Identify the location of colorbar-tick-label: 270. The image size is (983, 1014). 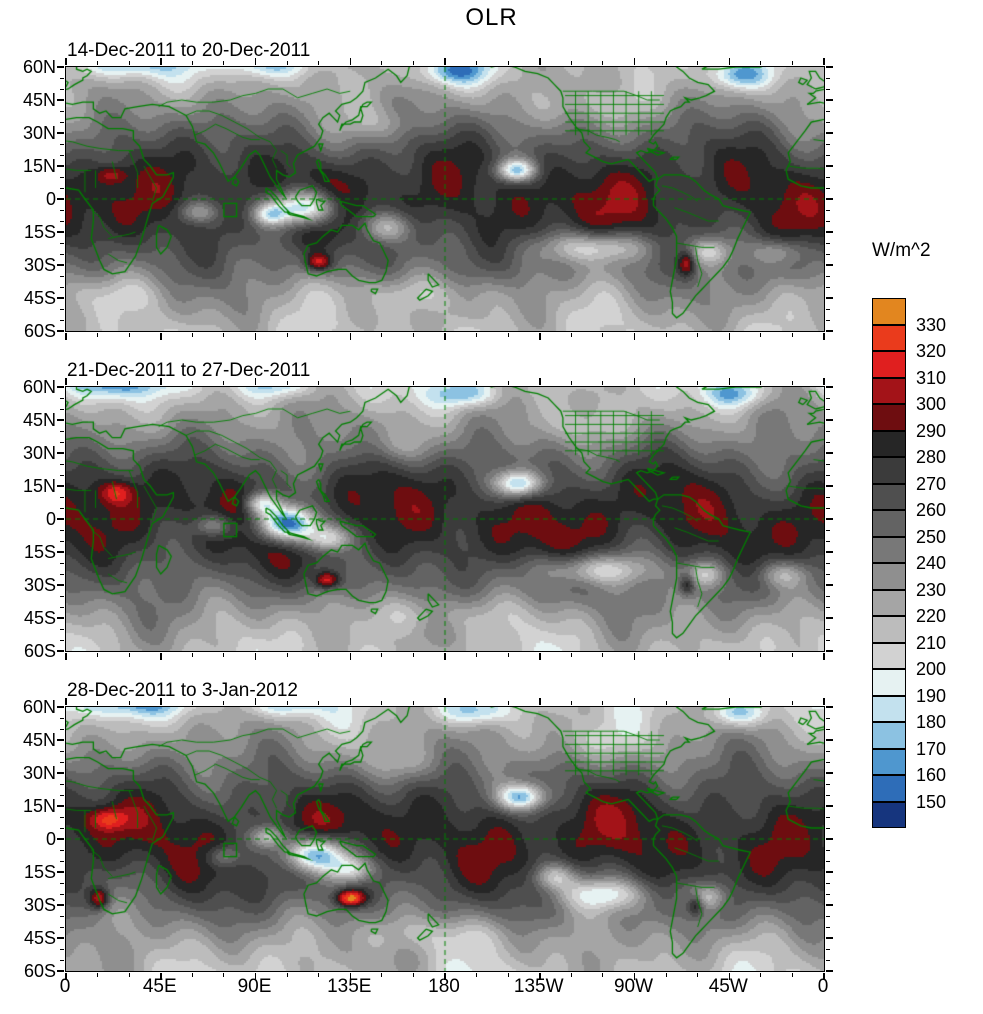
(931, 483).